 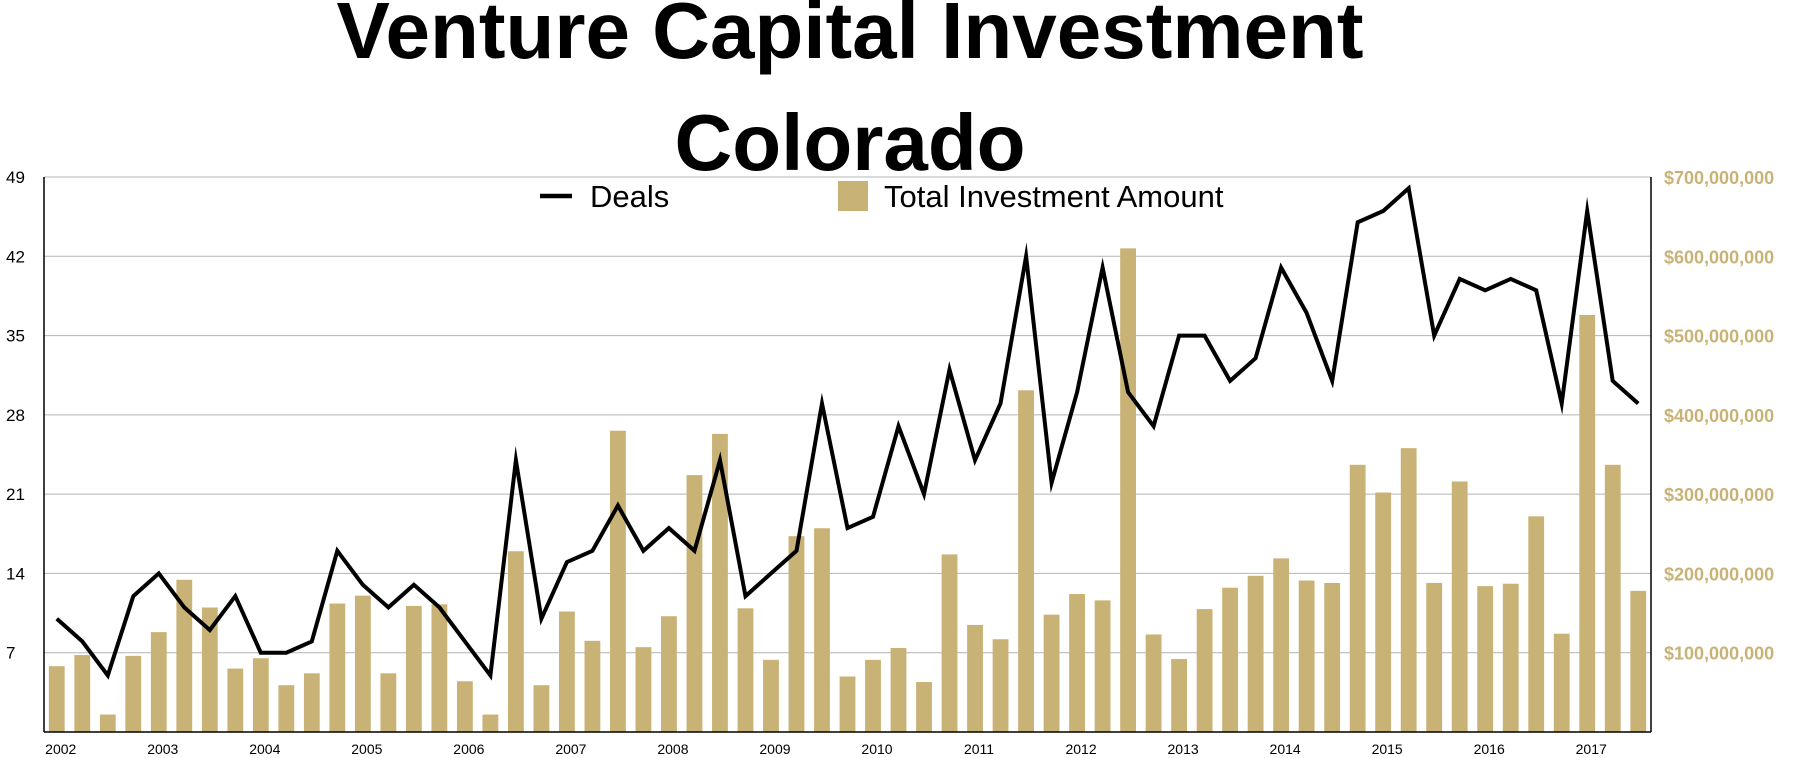 What do you see at coordinates (264, 749) in the screenshot?
I see `x-tick-label: 2004` at bounding box center [264, 749].